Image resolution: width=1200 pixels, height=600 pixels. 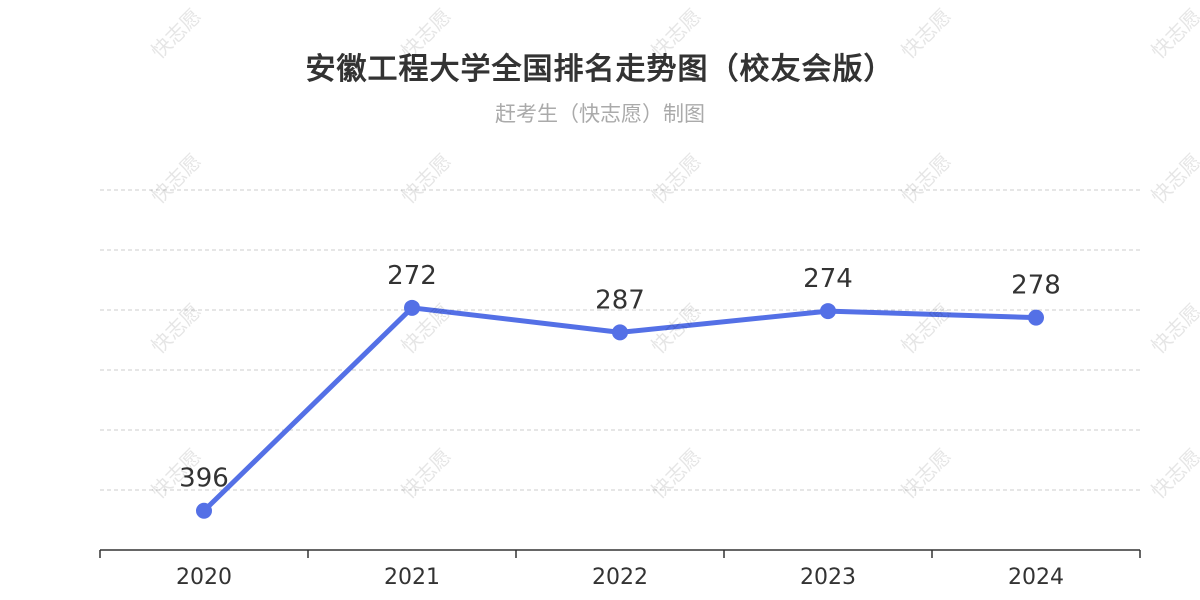 I want to click on data-label-2021: 272, so click(x=412, y=276).